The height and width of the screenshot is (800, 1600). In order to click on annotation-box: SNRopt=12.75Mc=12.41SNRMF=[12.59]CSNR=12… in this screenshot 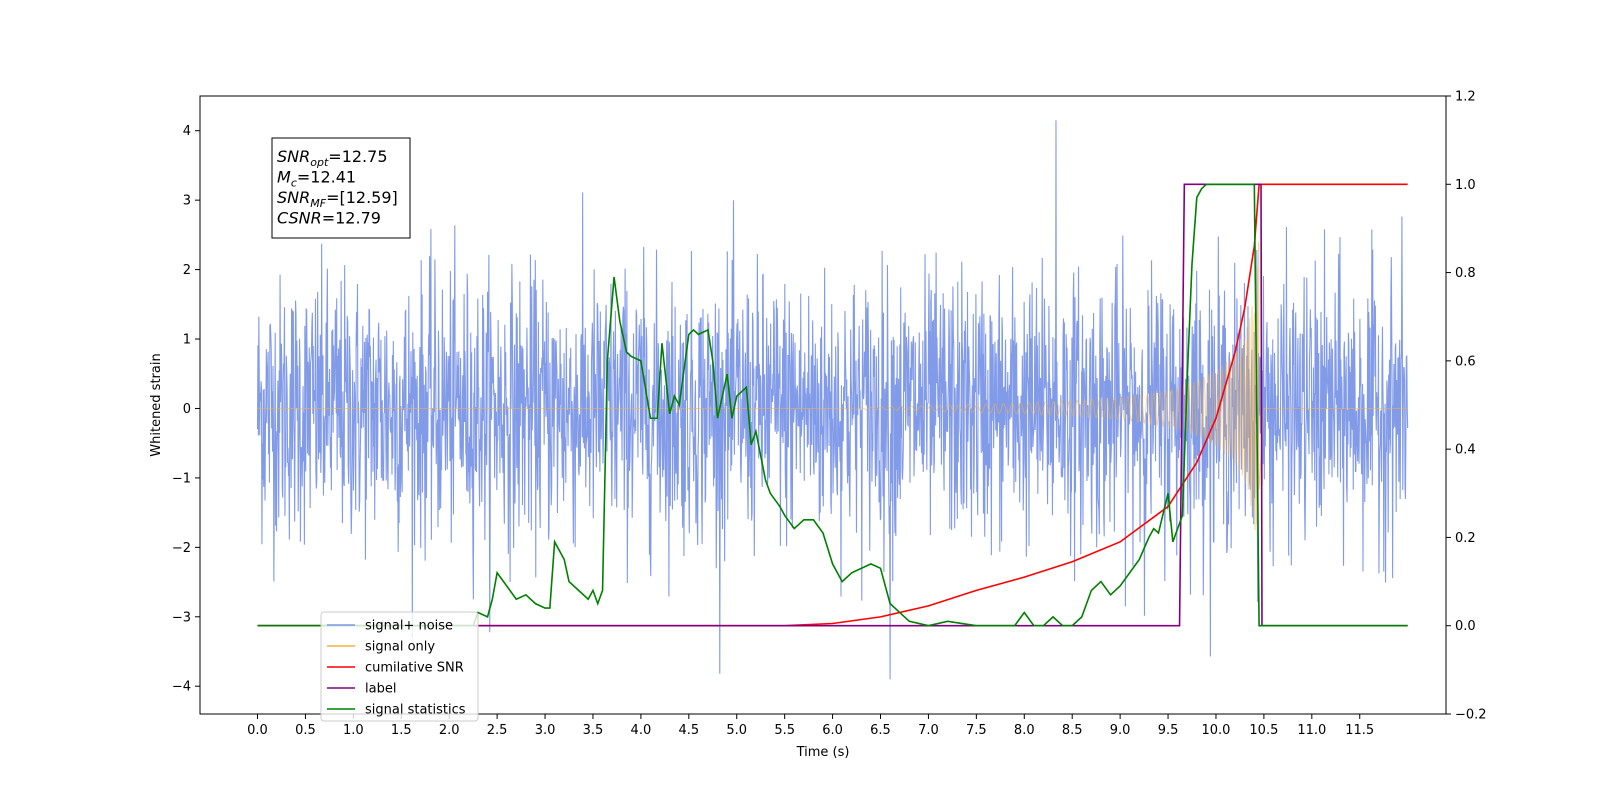, I will do `click(341, 188)`.